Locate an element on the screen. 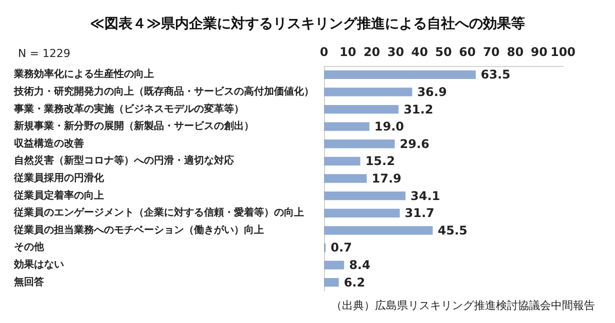 The height and width of the screenshot is (323, 615). data-label: 45.5 is located at coordinates (453, 230).